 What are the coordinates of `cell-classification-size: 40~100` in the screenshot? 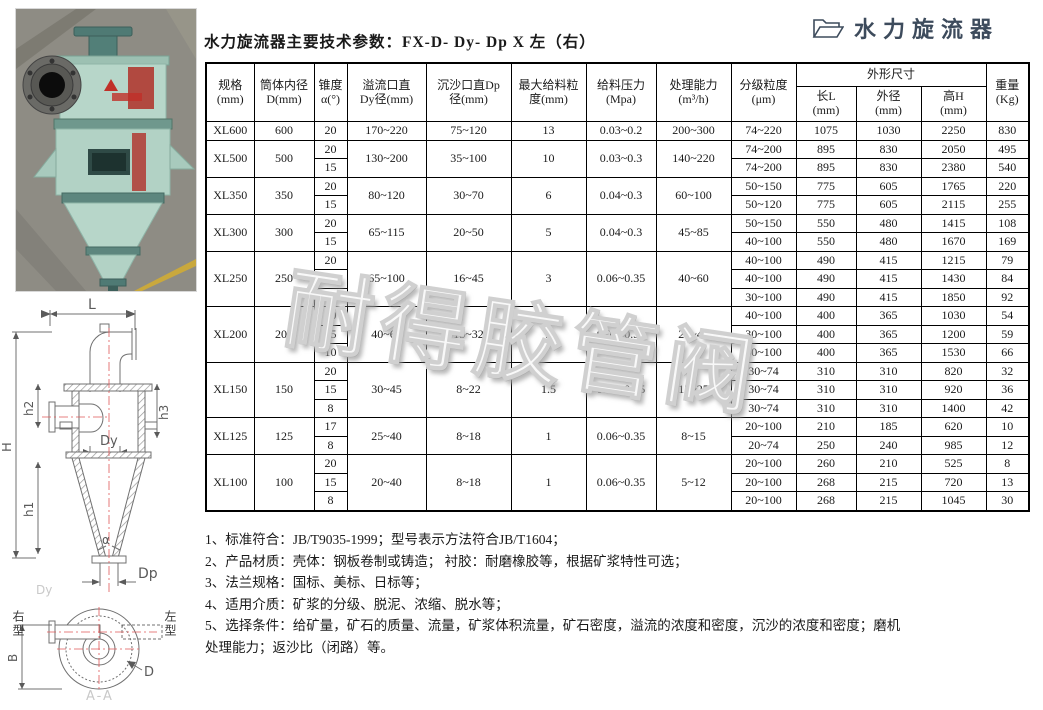 It's located at (763, 260).